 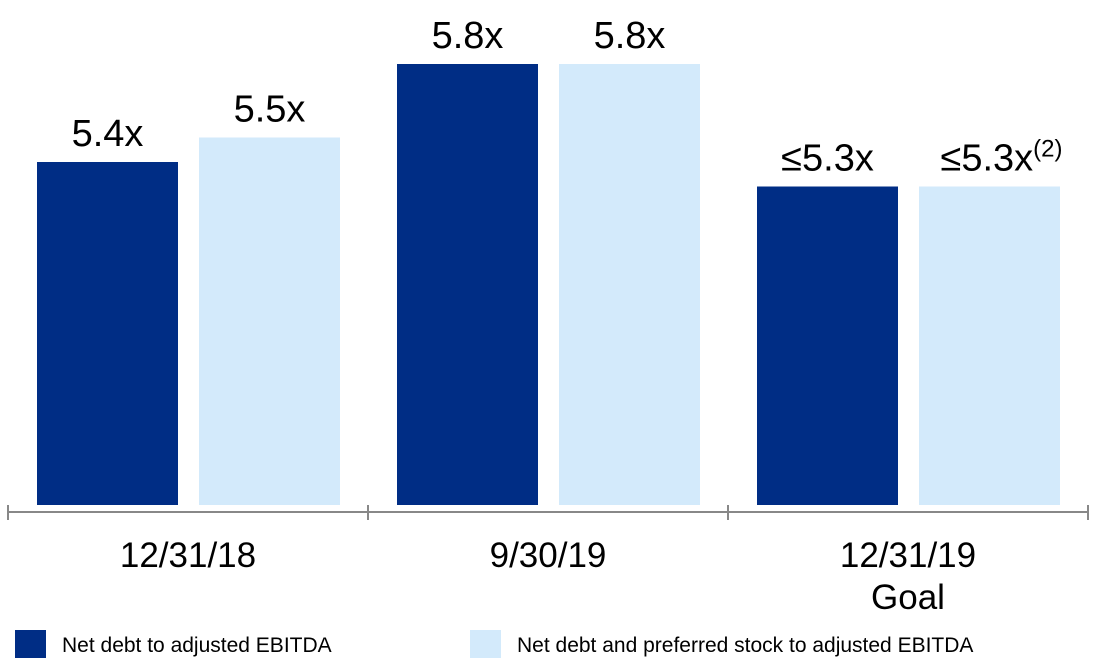 What do you see at coordinates (188, 555) in the screenshot?
I see `x-tick-label: 12/31/18` at bounding box center [188, 555].